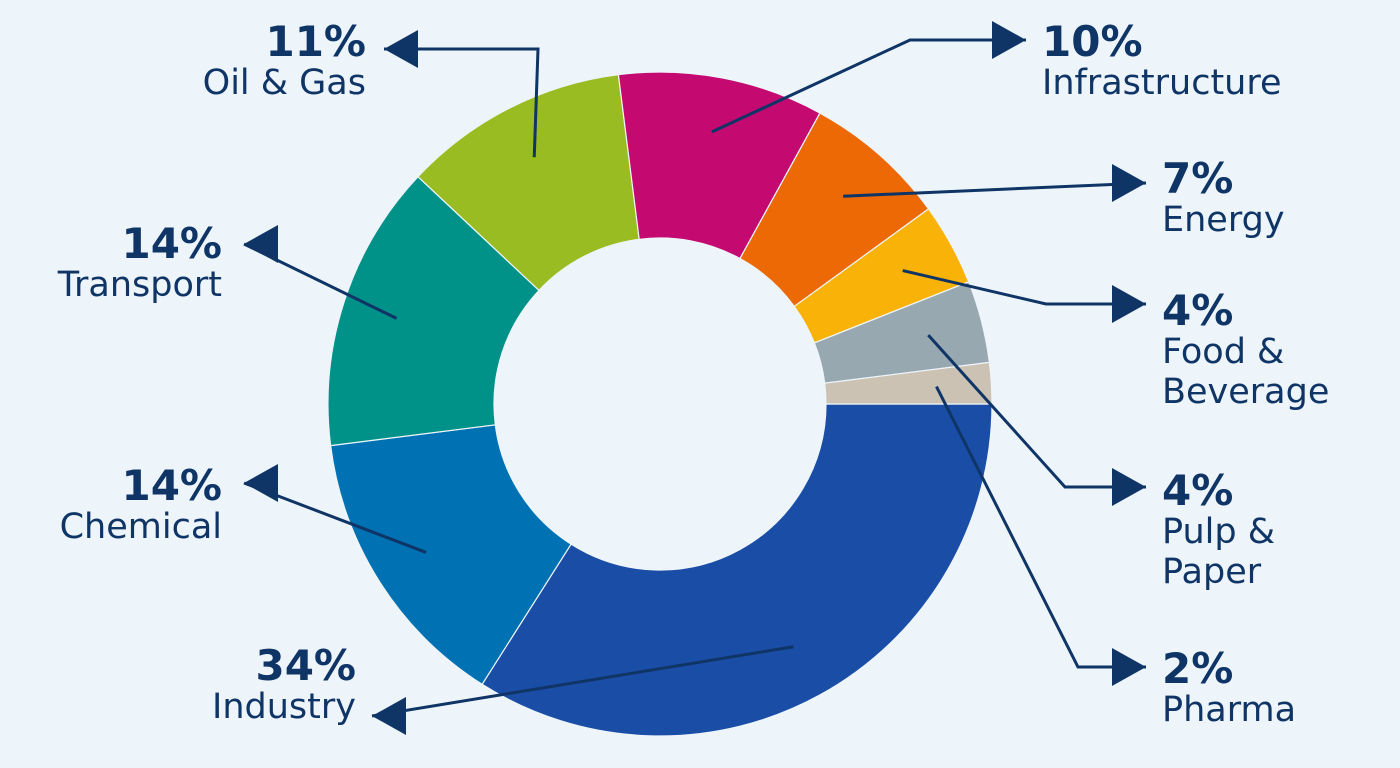  Describe the element at coordinates (908, 383) in the screenshot. I see `slice-pharma` at that location.